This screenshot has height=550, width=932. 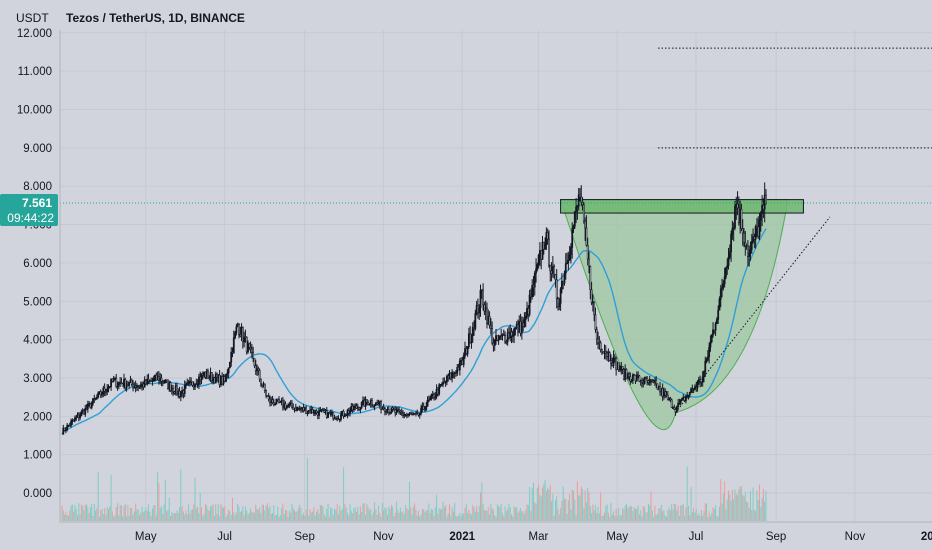 What do you see at coordinates (855, 537) in the screenshot?
I see `x-tick-label: Nov` at bounding box center [855, 537].